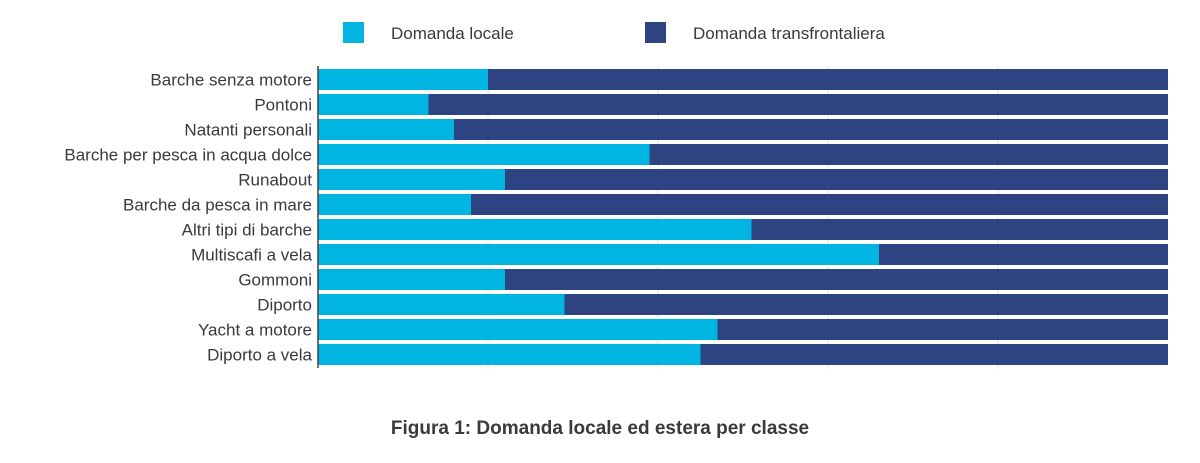  What do you see at coordinates (188, 155) in the screenshot?
I see `category-label: Barche per pesca in acqua dolce` at bounding box center [188, 155].